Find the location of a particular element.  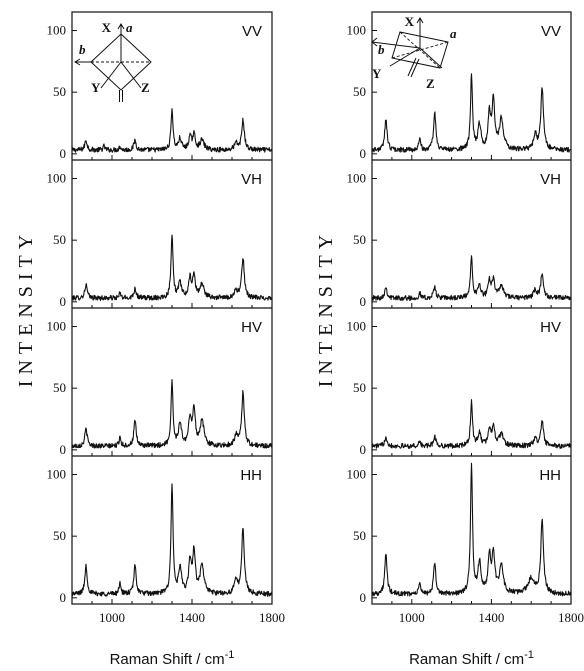

geometry-inset: Xa bY Z is located at coordinates (414, 52).